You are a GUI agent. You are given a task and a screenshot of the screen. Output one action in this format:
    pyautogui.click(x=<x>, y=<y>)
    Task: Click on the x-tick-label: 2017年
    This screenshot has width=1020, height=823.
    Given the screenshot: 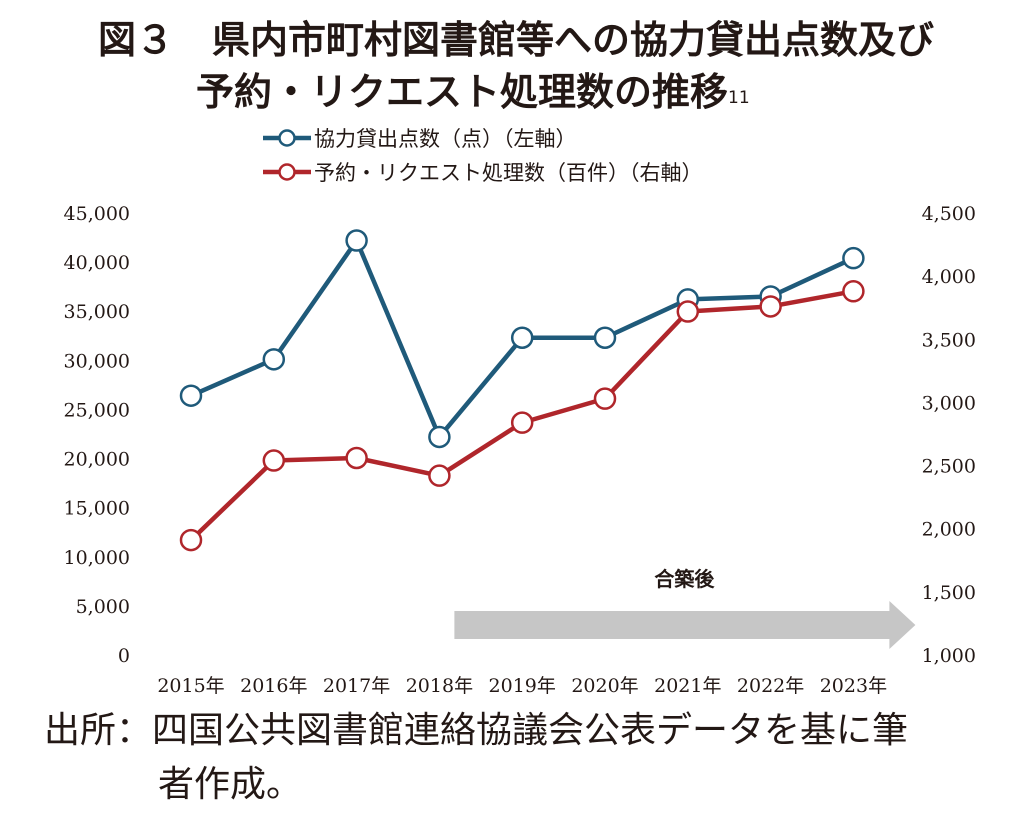 What is the action you would take?
    pyautogui.click(x=356, y=686)
    